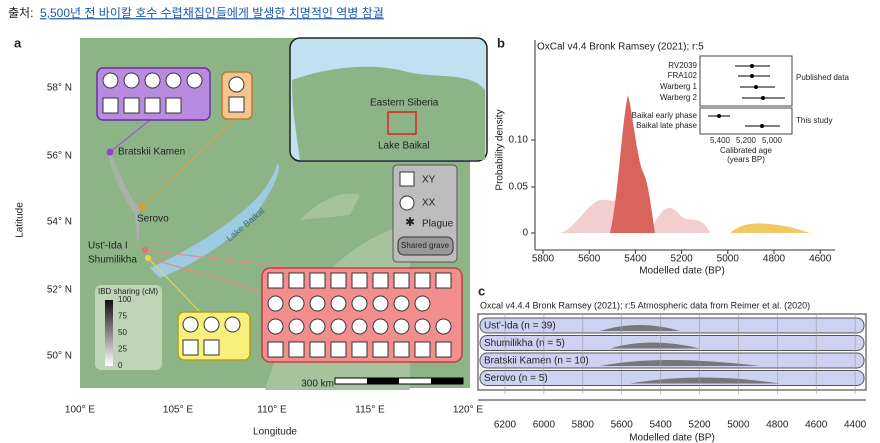  I want to click on x-tick-label: 120° E, so click(468, 410).